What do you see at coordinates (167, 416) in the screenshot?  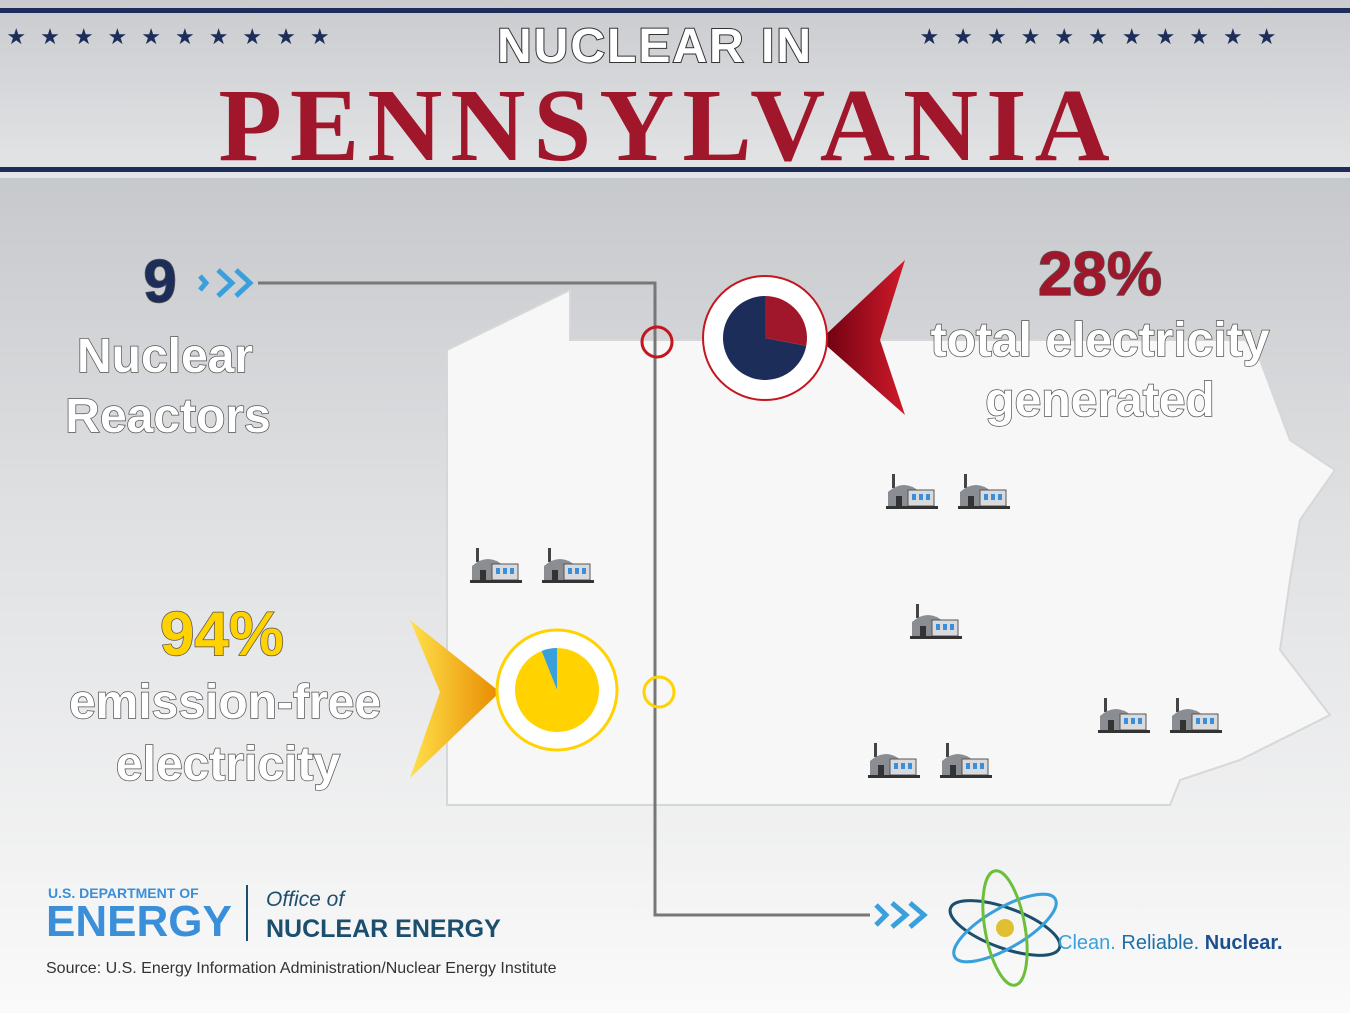 I see `reactor-caption: Reactors` at bounding box center [167, 416].